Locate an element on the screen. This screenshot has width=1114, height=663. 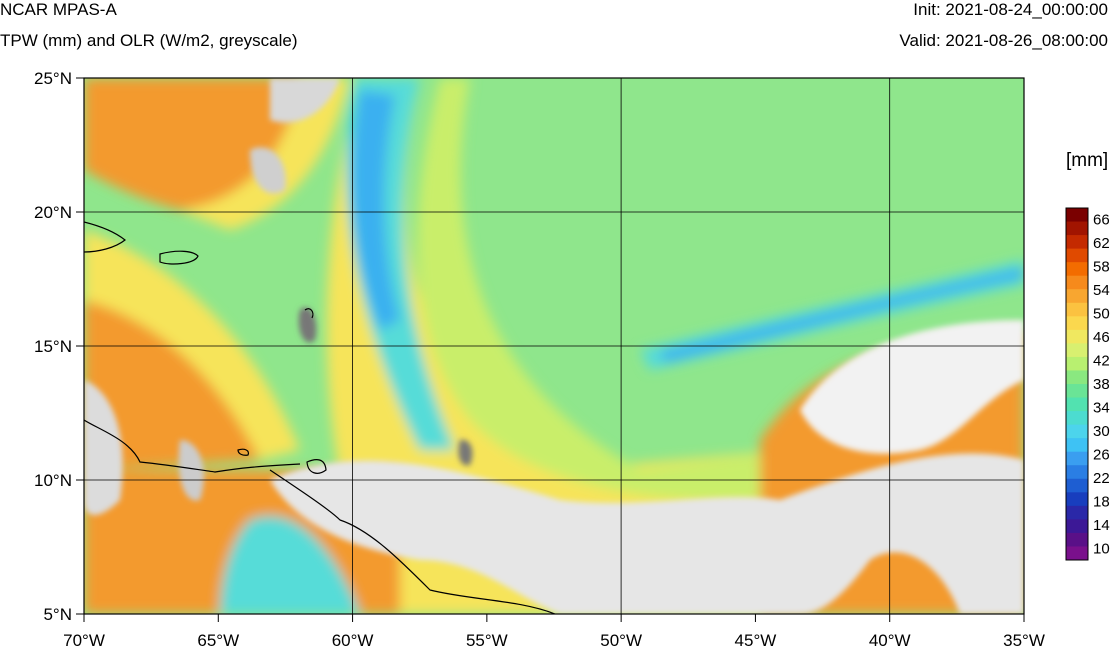
colorbar-label: 50 is located at coordinates (1101, 314).